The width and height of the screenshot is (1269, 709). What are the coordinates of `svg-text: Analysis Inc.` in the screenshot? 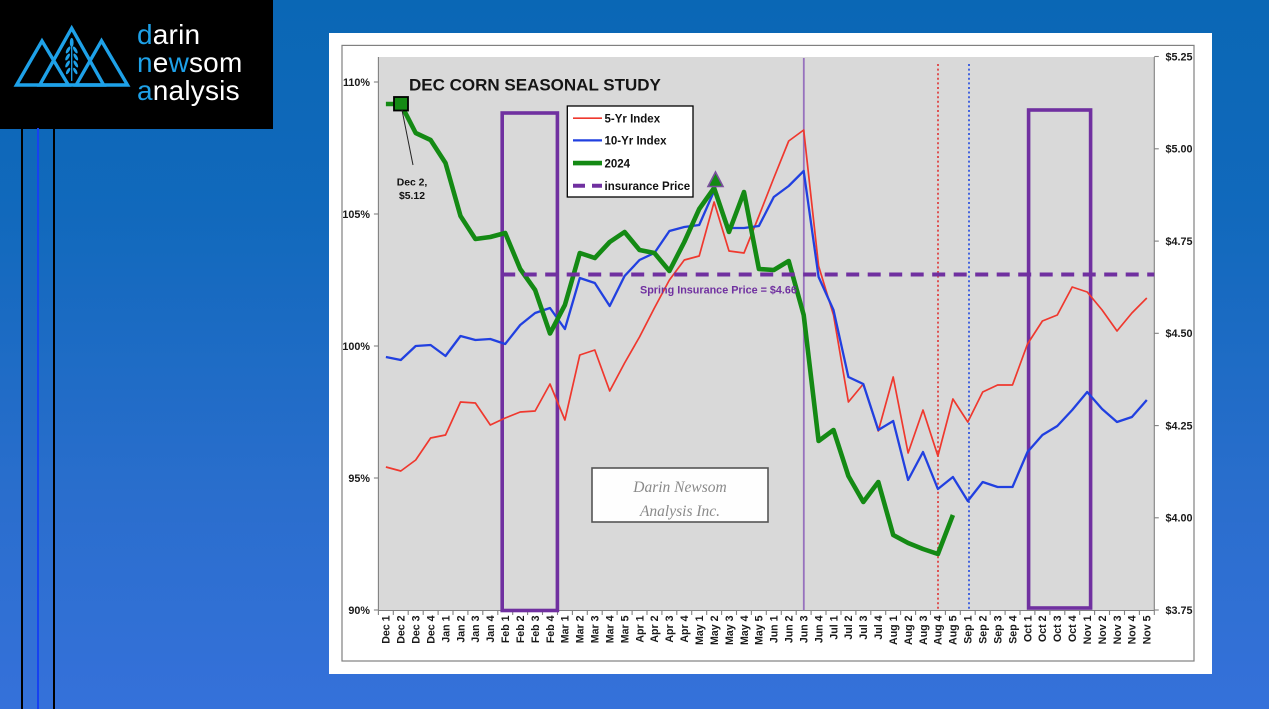 It's located at (679, 511).